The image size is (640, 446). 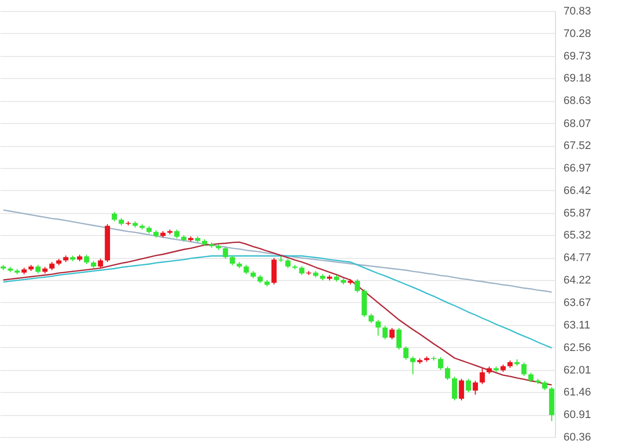 What do you see at coordinates (578, 392) in the screenshot?
I see `y-tick-label: 61.46` at bounding box center [578, 392].